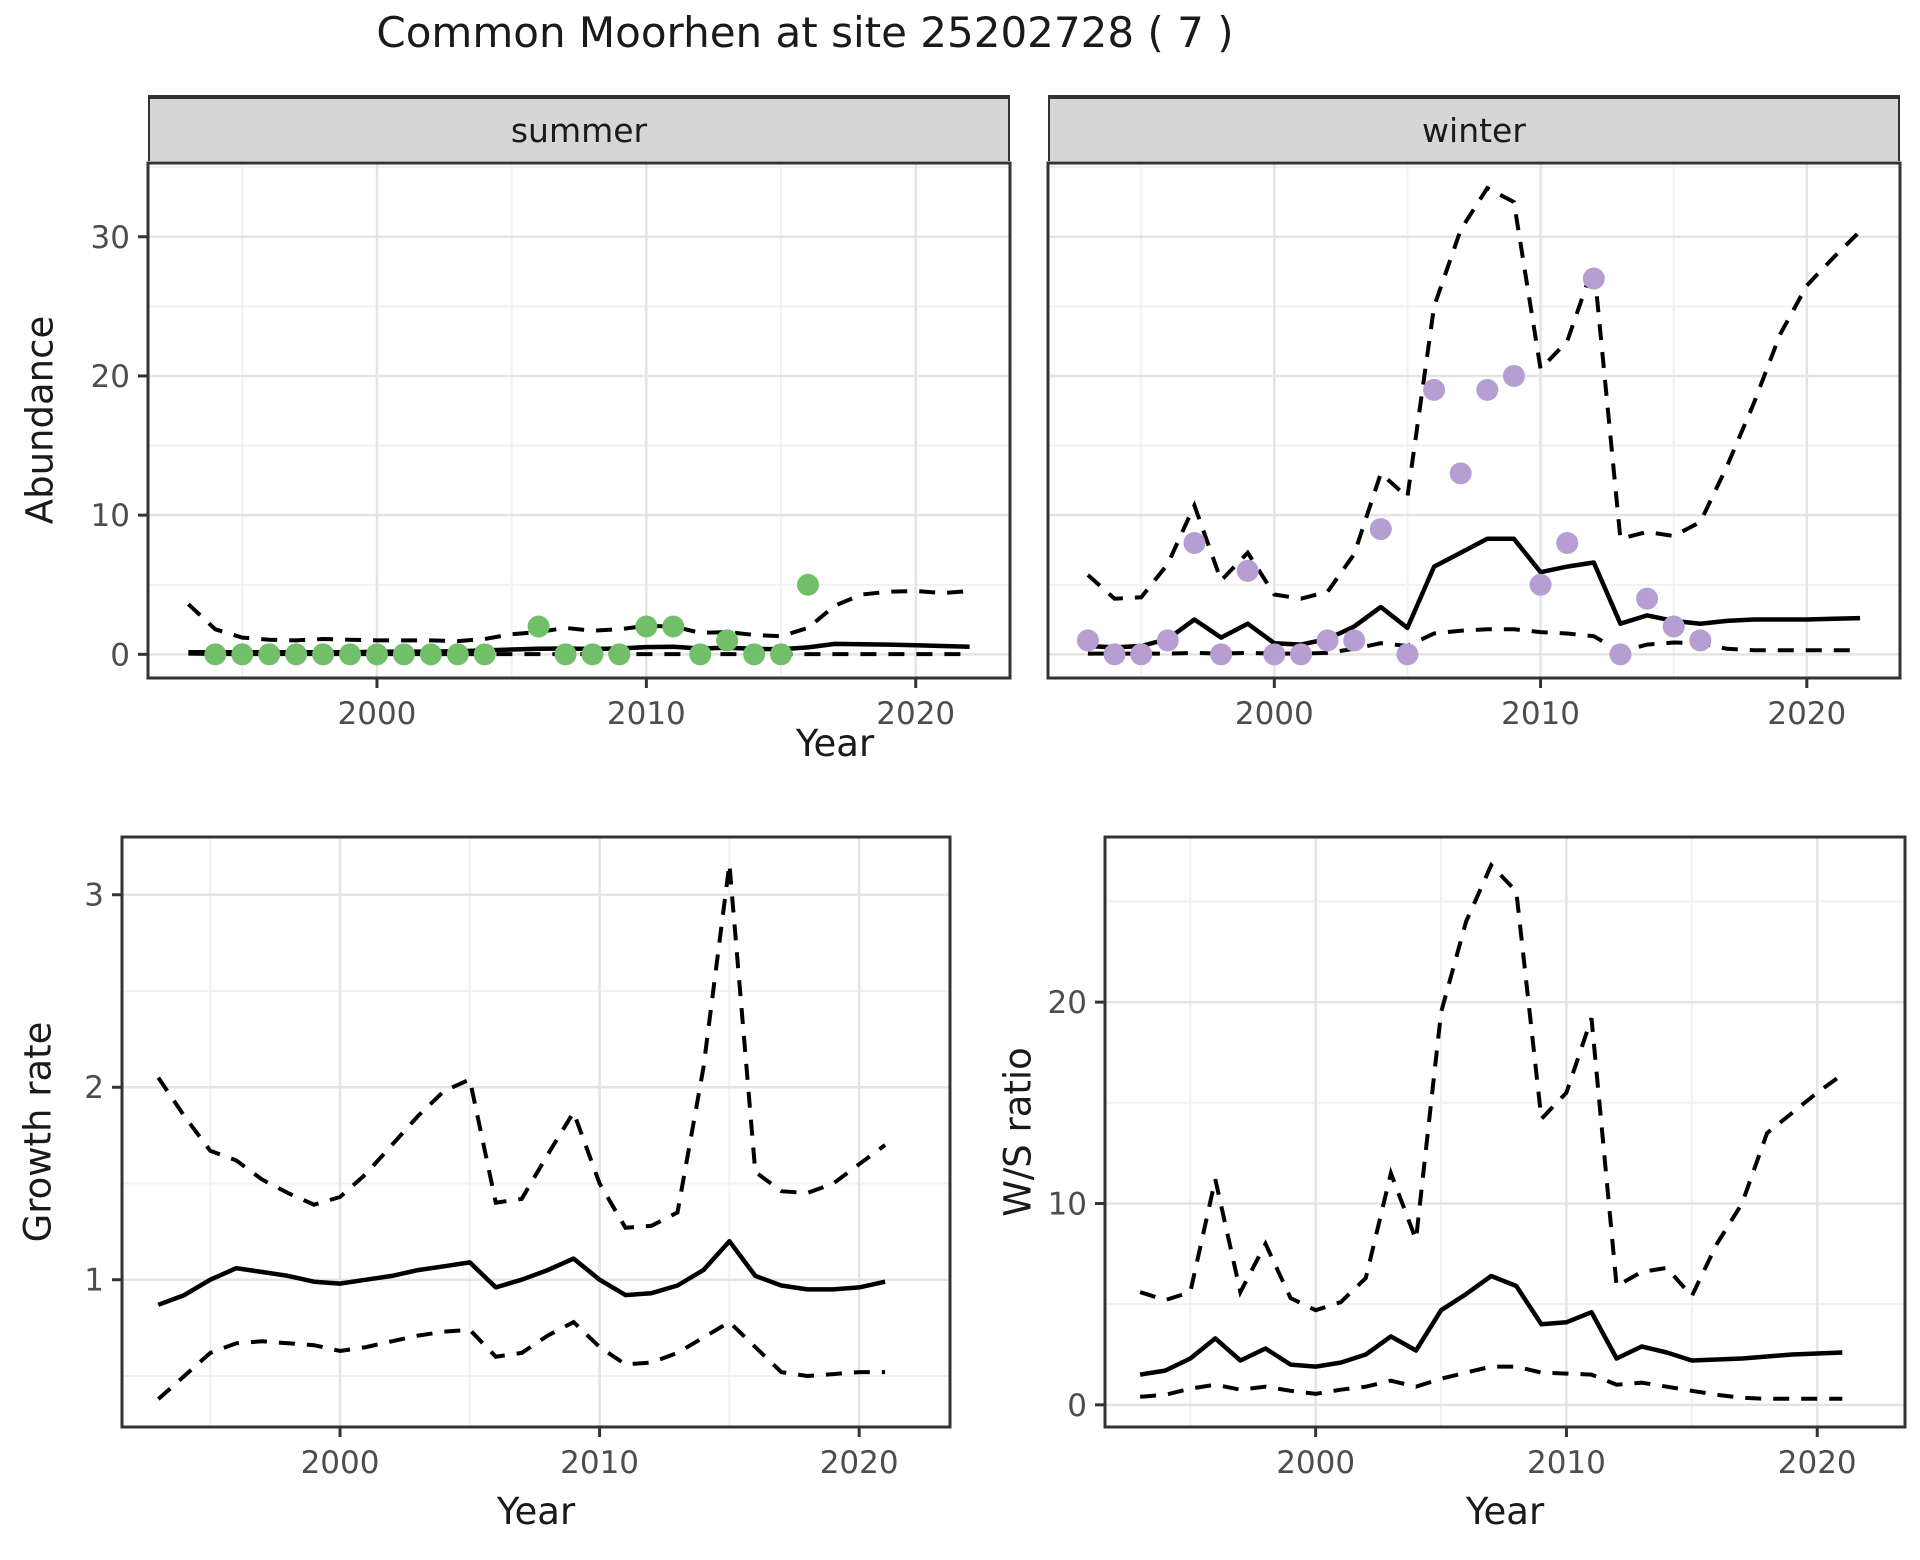 Image resolution: width=1920 pixels, height=1560 pixels. Describe the element at coordinates (1505, 1511) in the screenshot. I see `x-axis-title-ws-year: Year` at that location.